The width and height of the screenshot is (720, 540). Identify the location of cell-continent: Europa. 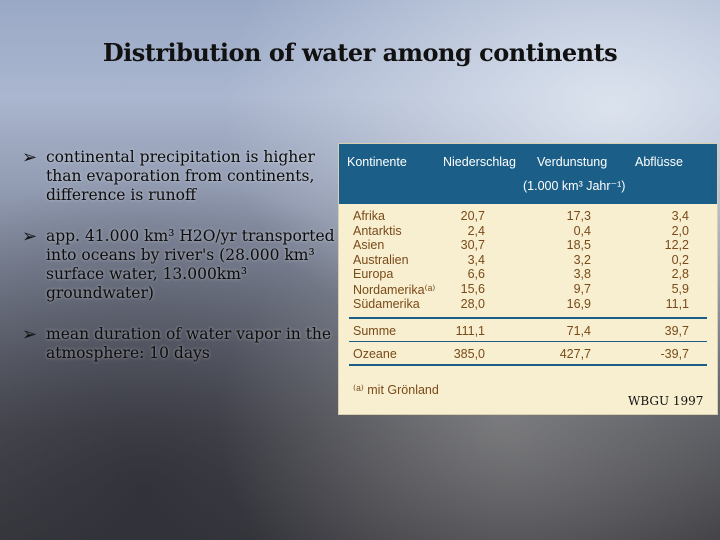
(373, 274).